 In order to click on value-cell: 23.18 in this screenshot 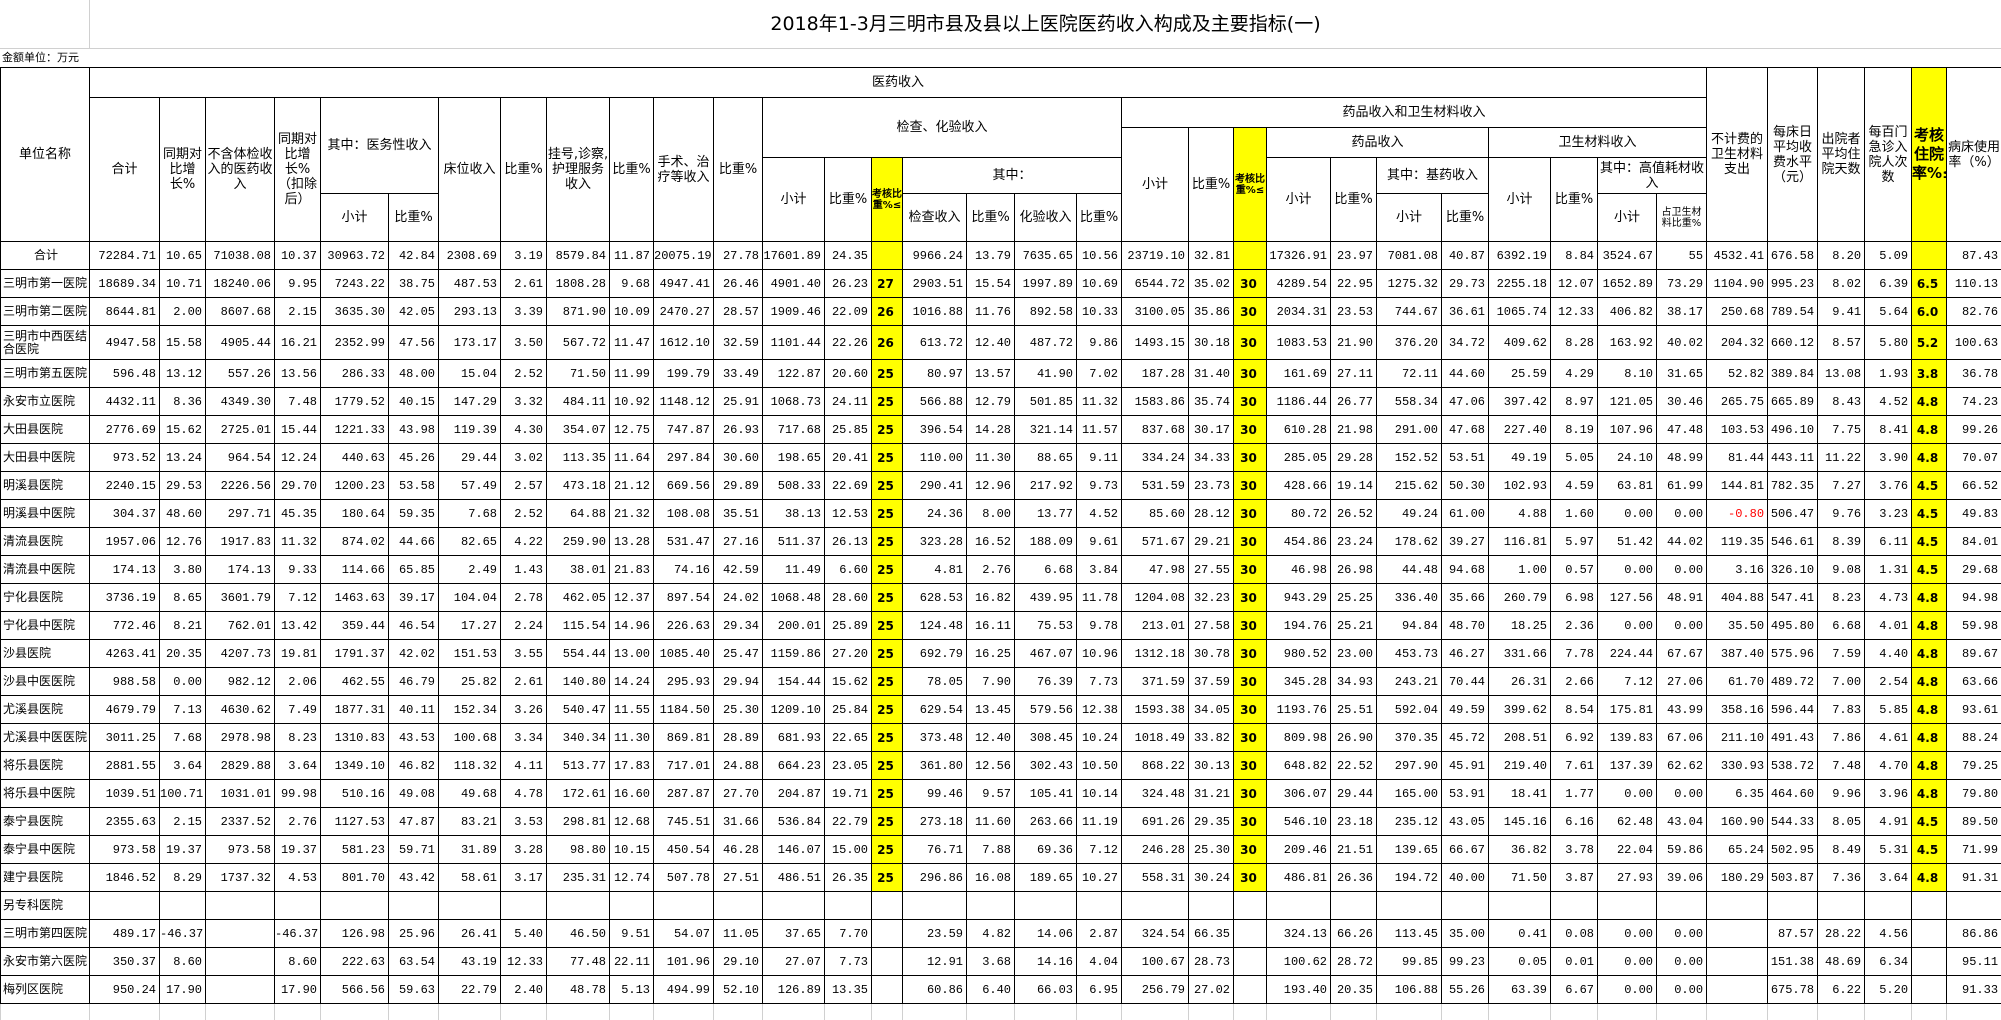, I will do `click(1354, 822)`.